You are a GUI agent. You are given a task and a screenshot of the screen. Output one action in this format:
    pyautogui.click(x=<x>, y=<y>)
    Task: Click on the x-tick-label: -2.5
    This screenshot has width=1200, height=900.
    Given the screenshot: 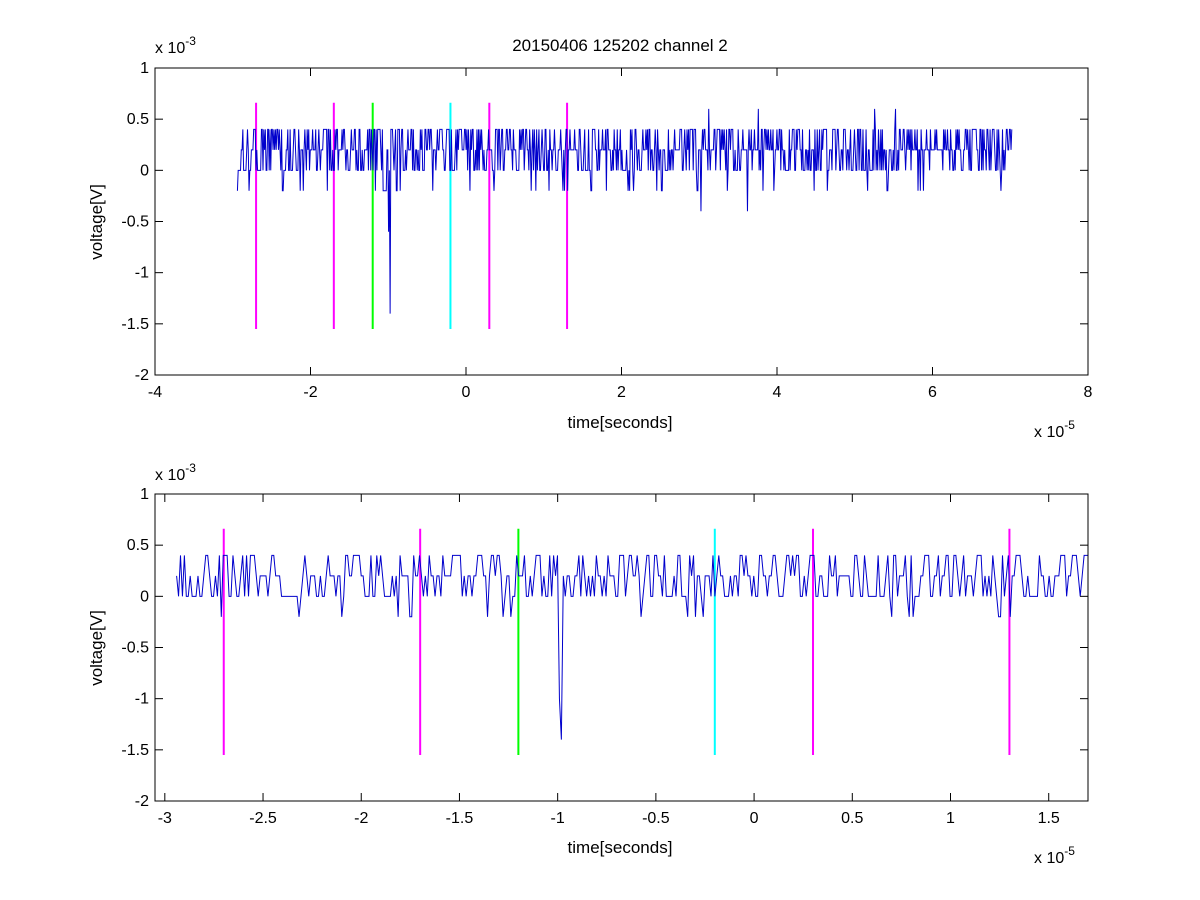 What is the action you would take?
    pyautogui.click(x=263, y=818)
    